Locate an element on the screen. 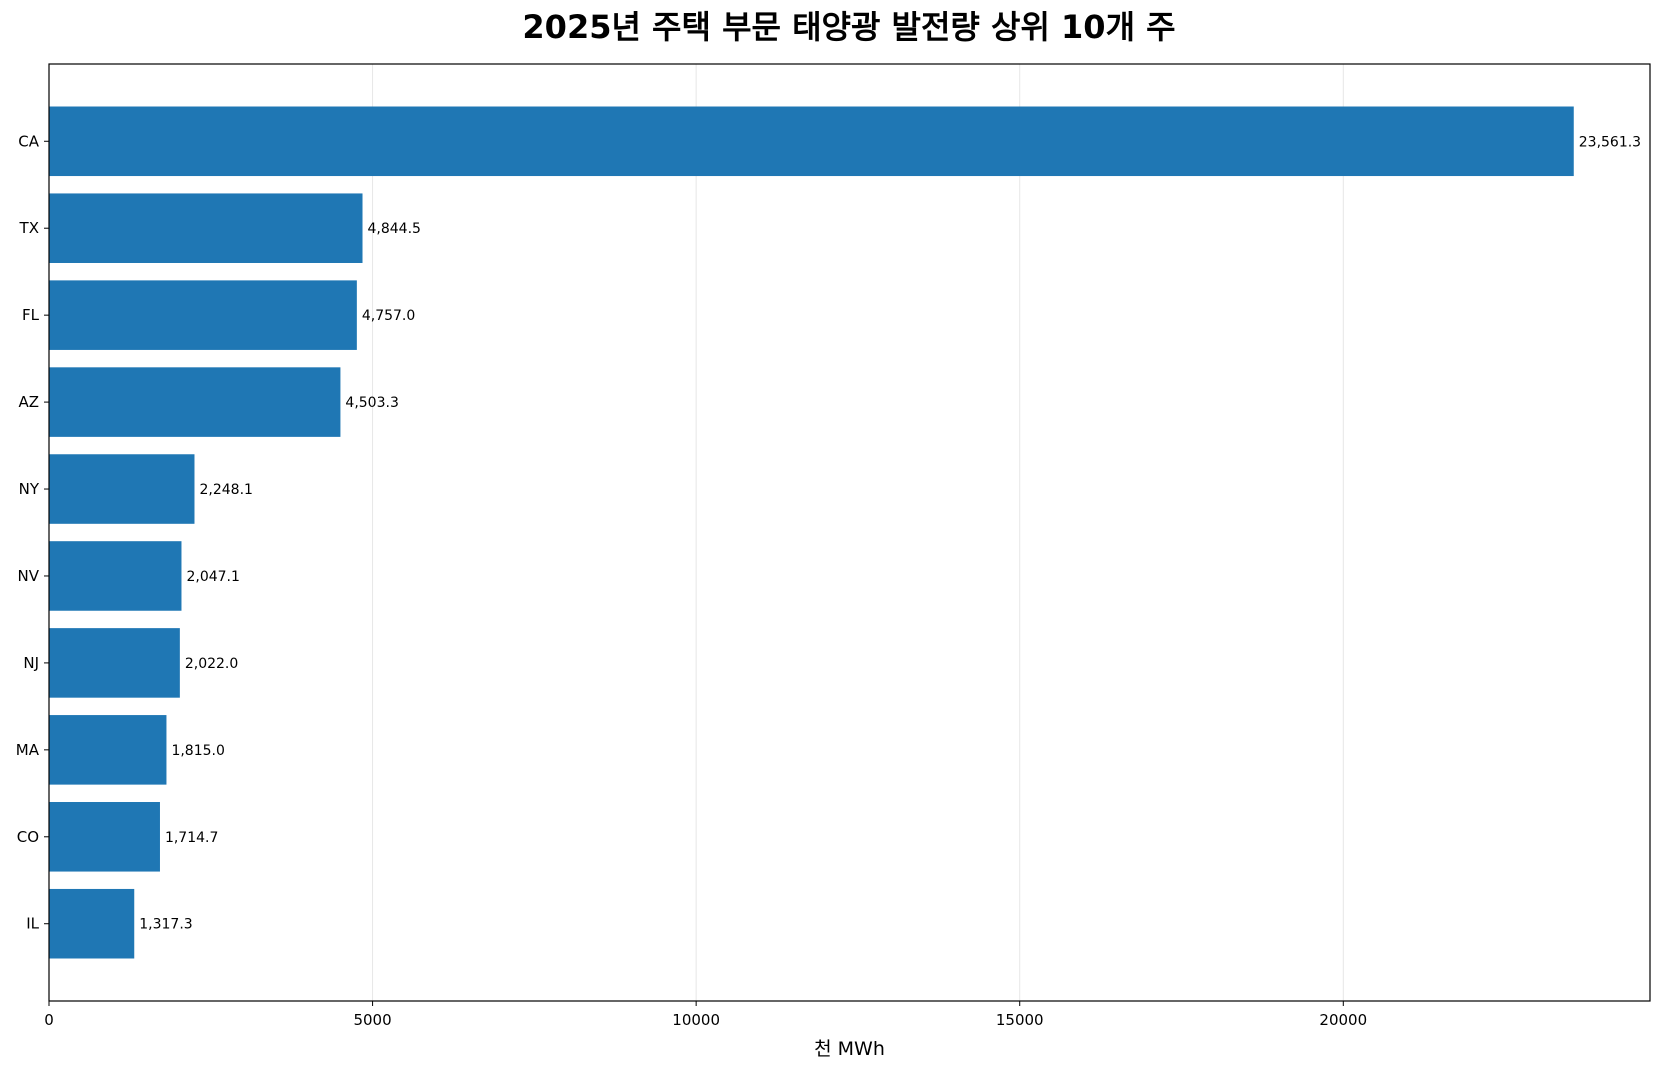  bar-ma is located at coordinates (108, 750).